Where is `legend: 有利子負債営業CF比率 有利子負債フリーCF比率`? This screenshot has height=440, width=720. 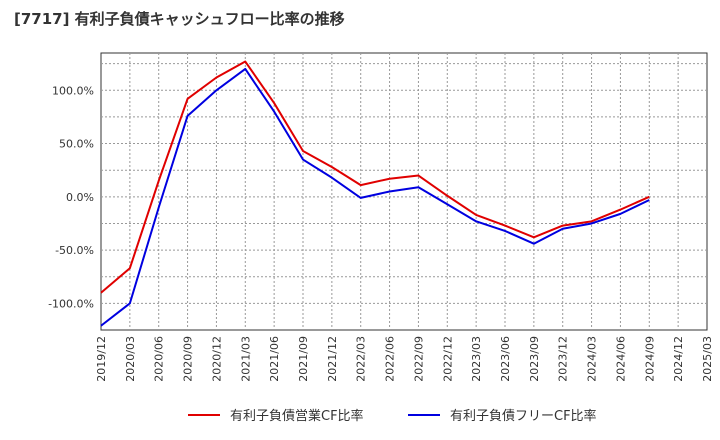
legend: 有利子負債営業CF比率 有利子負債フリーCF比率 is located at coordinates (392, 416).